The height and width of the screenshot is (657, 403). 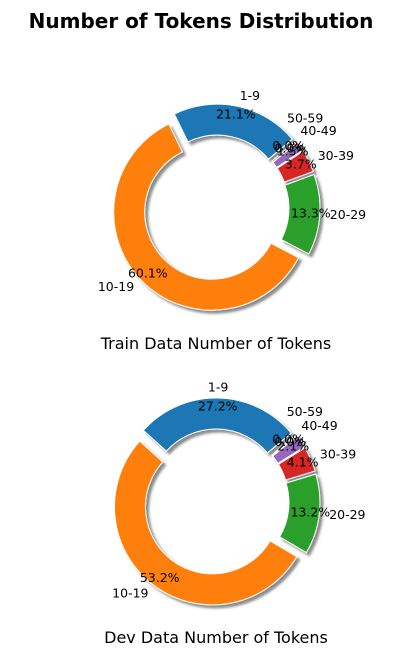 I want to click on percent-label-0: 27.2%, so click(x=218, y=406).